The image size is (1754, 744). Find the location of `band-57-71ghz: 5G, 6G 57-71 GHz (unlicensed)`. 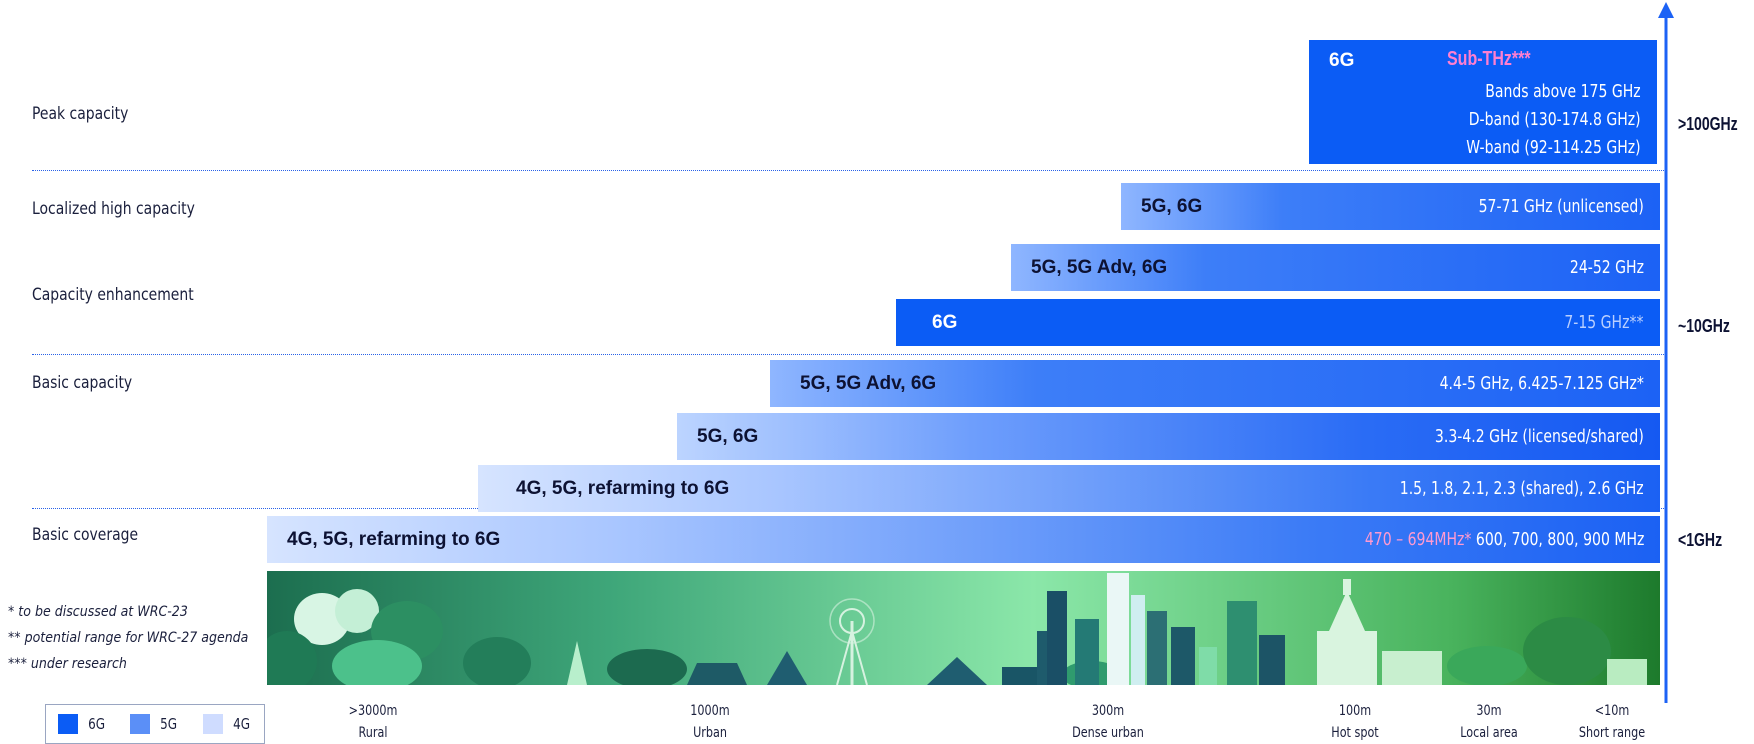

band-57-71ghz: 5G, 6G 57-71 GHz (unlicensed) is located at coordinates (1390, 206).